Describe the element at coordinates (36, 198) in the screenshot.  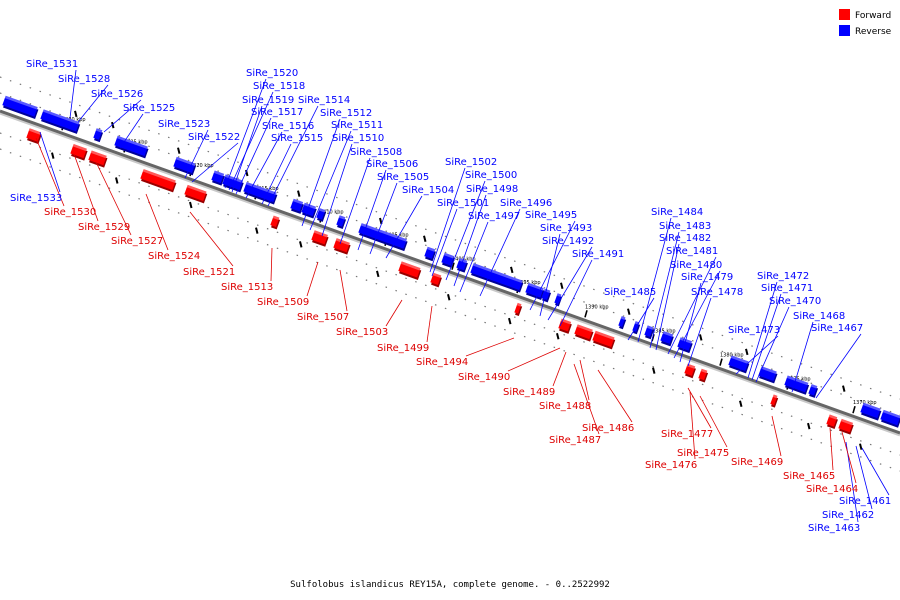
I see `reverse-gene-label: SiRe_1533` at that location.